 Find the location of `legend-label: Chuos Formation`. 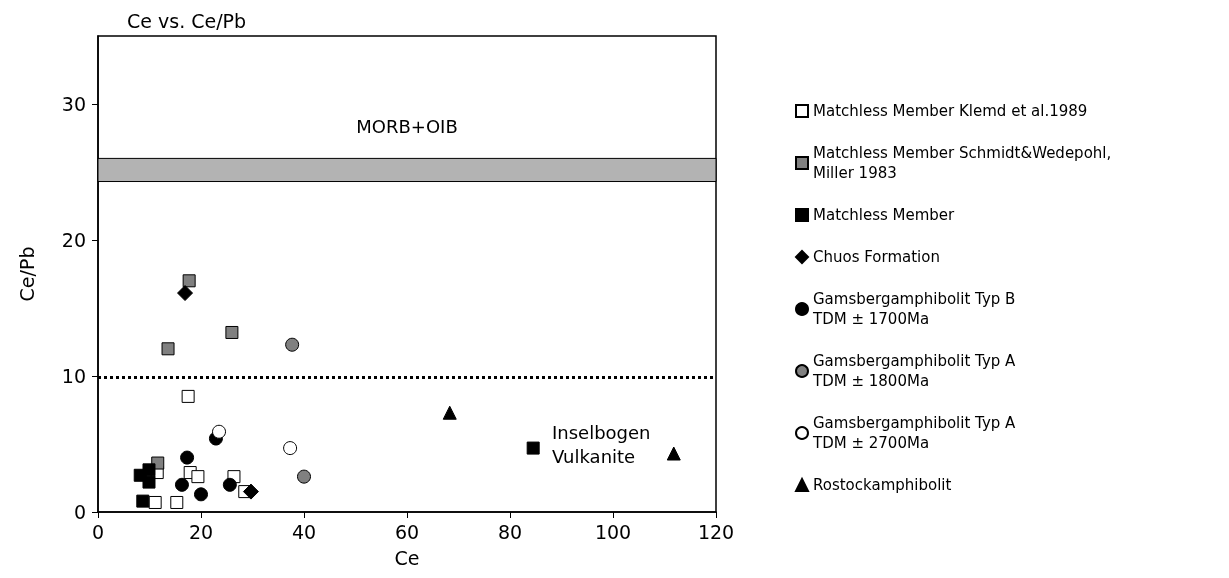

legend-label: Chuos Formation is located at coordinates (876, 257).